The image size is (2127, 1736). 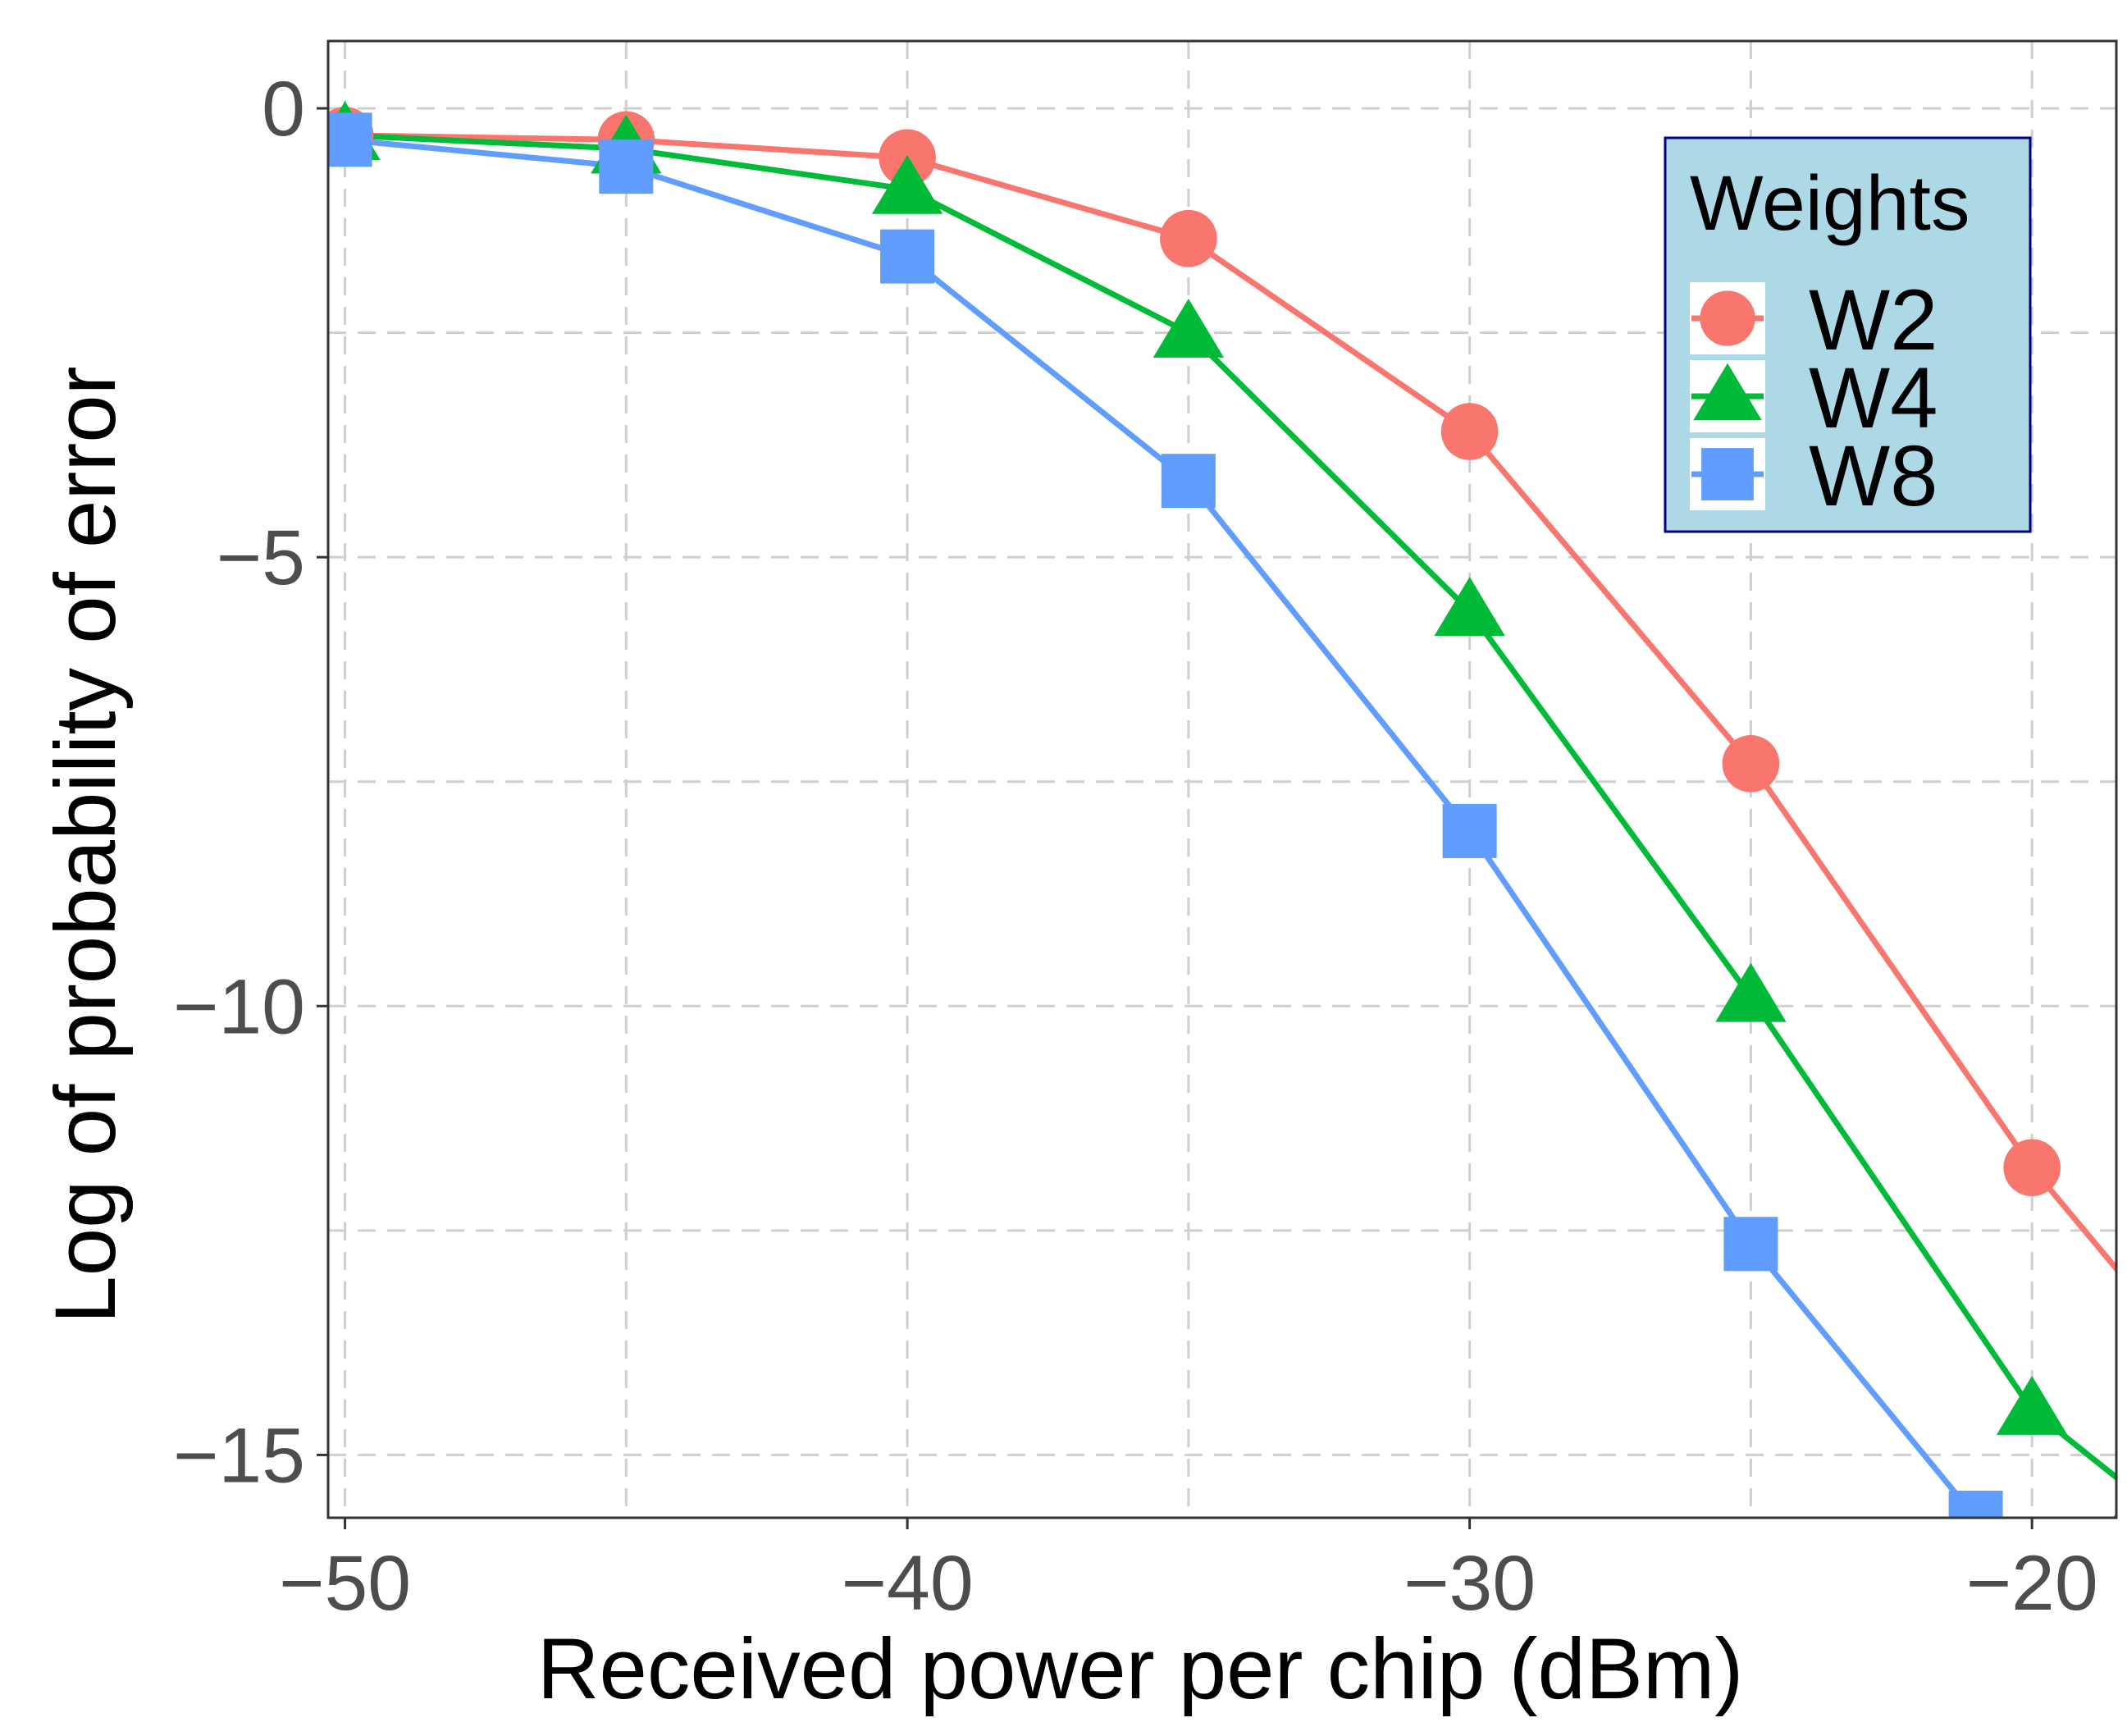 I want to click on legend-label-w2: W2, so click(x=1873, y=320).